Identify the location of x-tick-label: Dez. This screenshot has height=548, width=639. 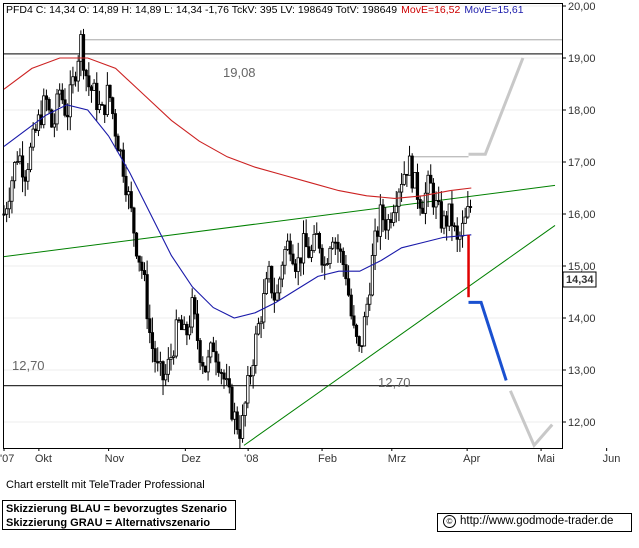
(191, 459).